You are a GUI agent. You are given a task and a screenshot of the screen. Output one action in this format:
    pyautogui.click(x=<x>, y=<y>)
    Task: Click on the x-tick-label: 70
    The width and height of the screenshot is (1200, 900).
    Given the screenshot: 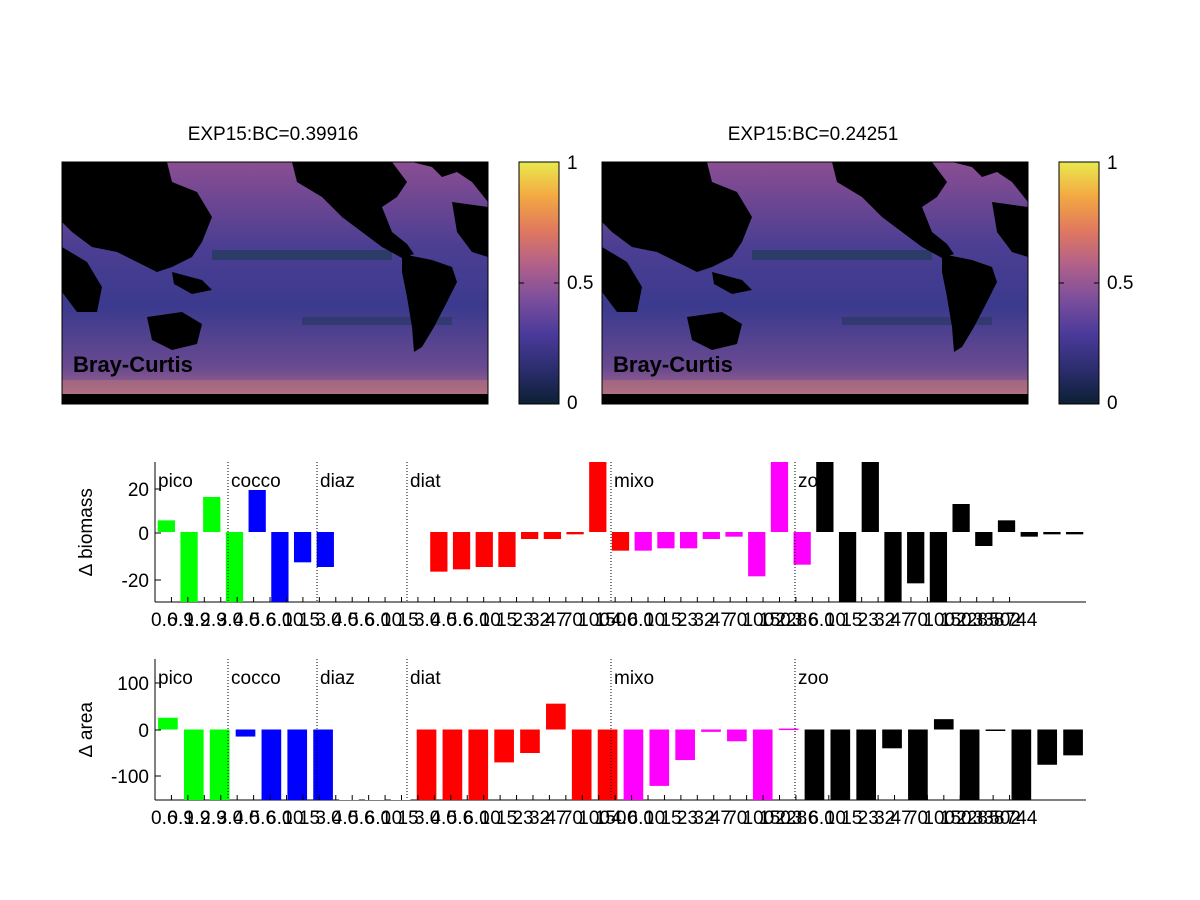 What is the action you would take?
    pyautogui.click(x=917, y=818)
    